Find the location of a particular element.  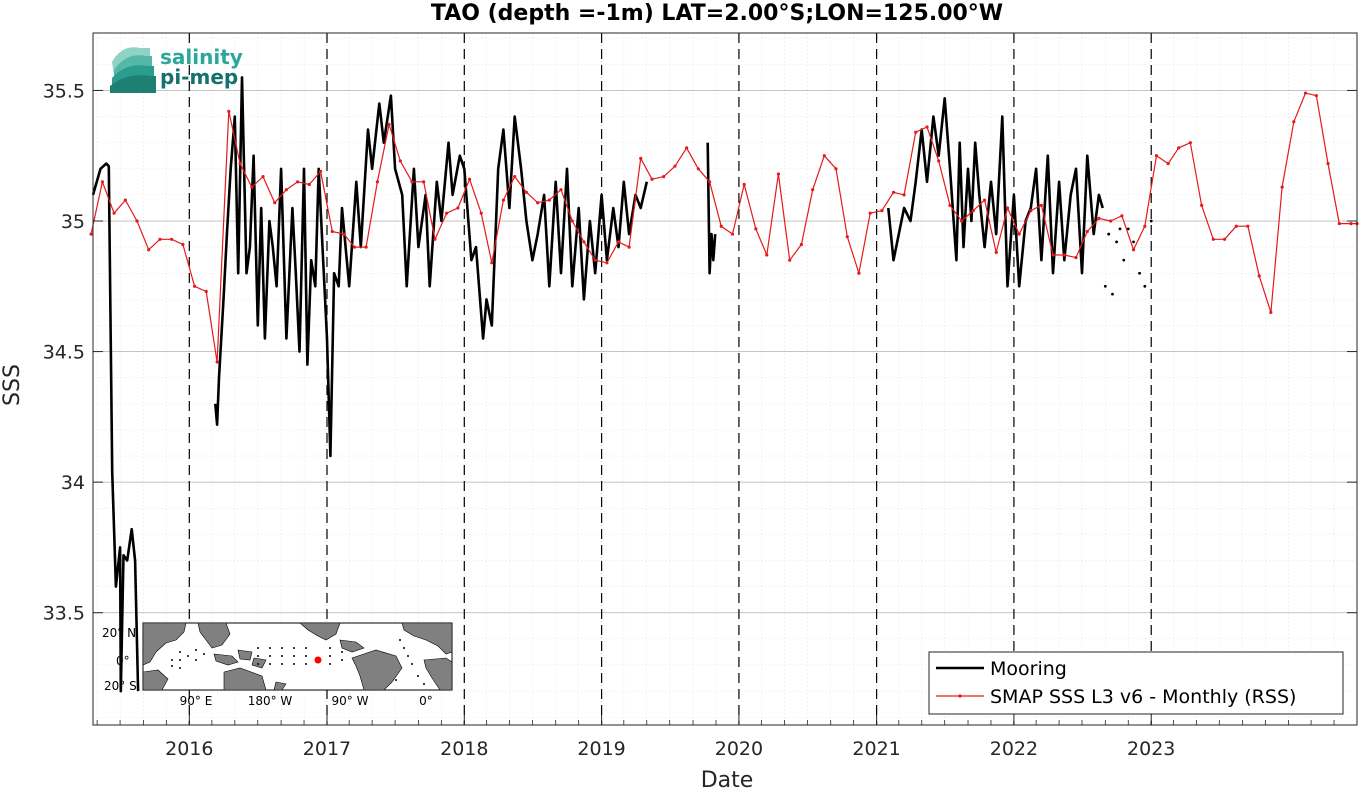

x-tick-label: 2018 is located at coordinates (464, 749).